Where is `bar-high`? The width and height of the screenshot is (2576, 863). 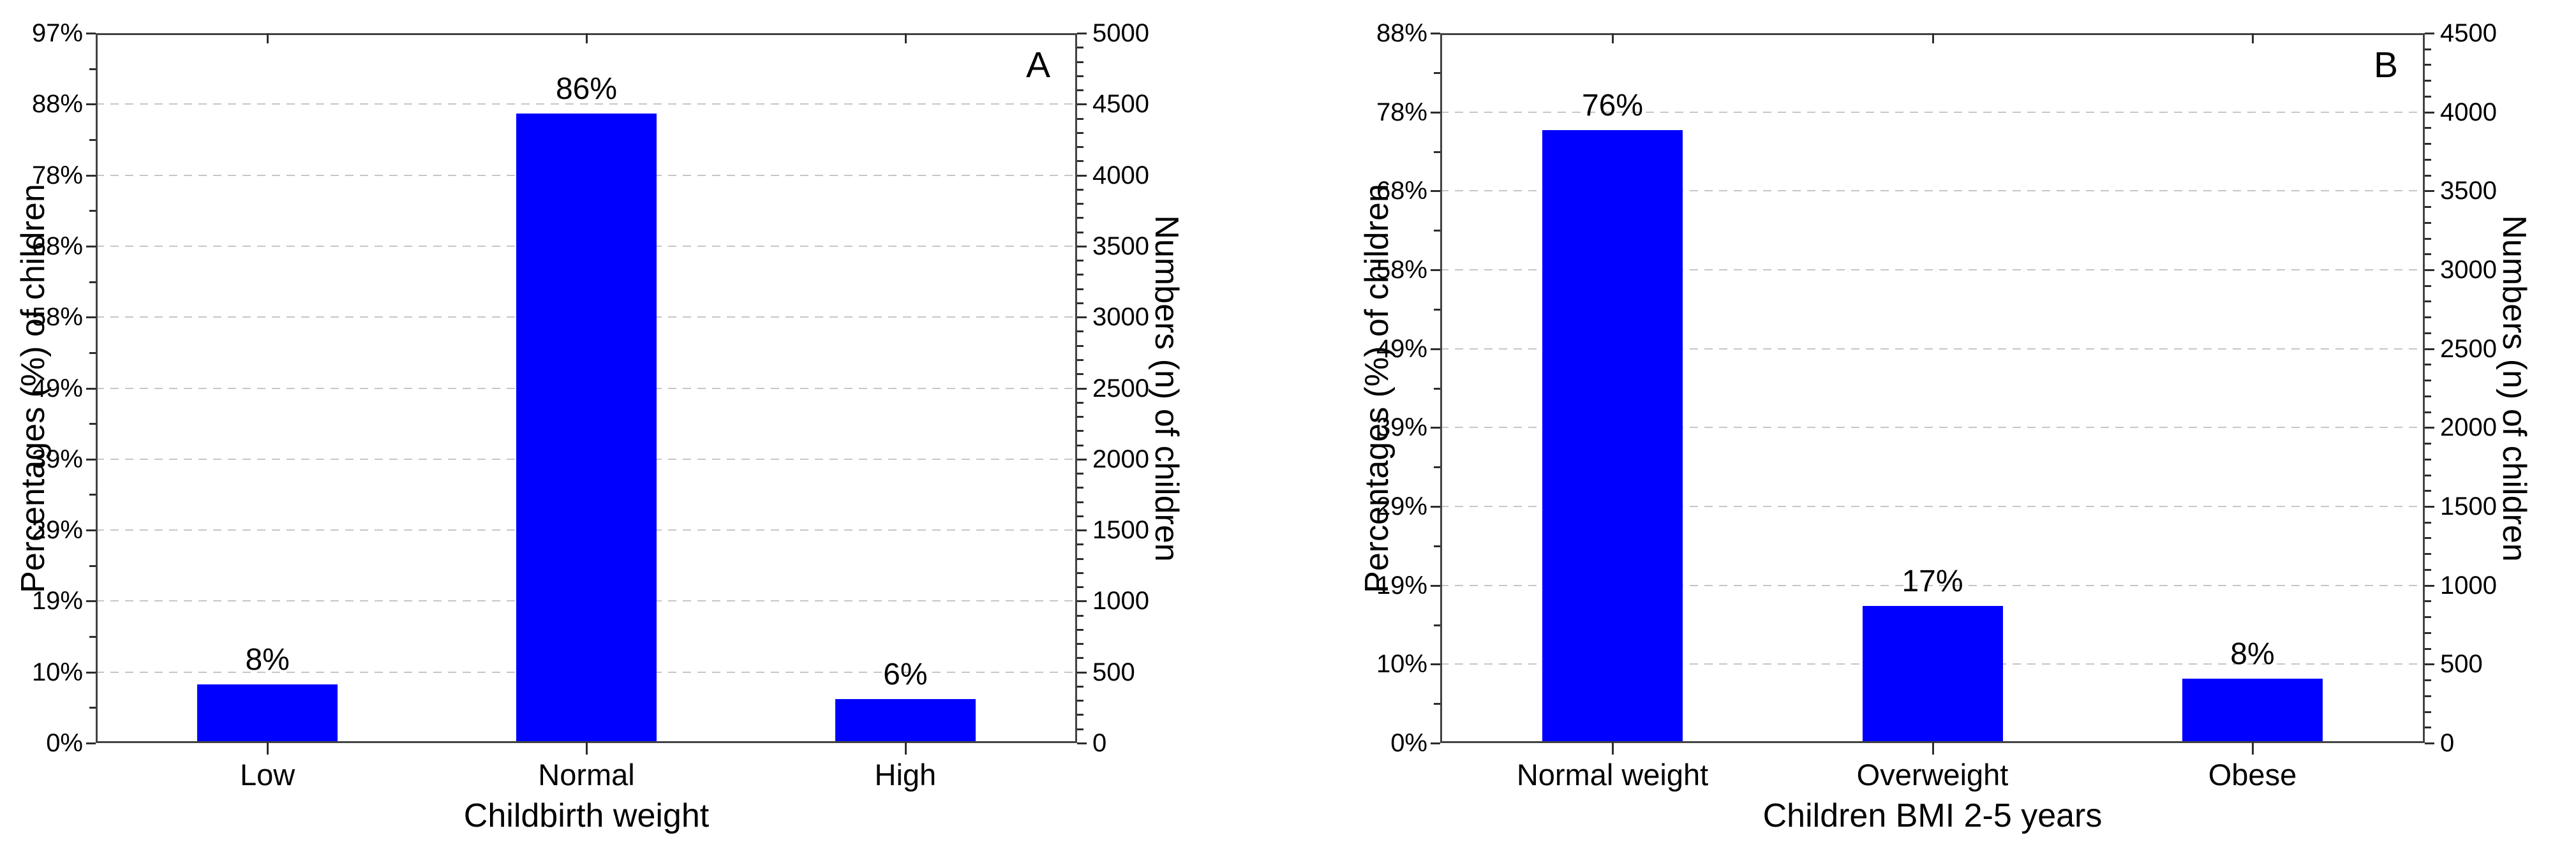 bar-high is located at coordinates (905, 721).